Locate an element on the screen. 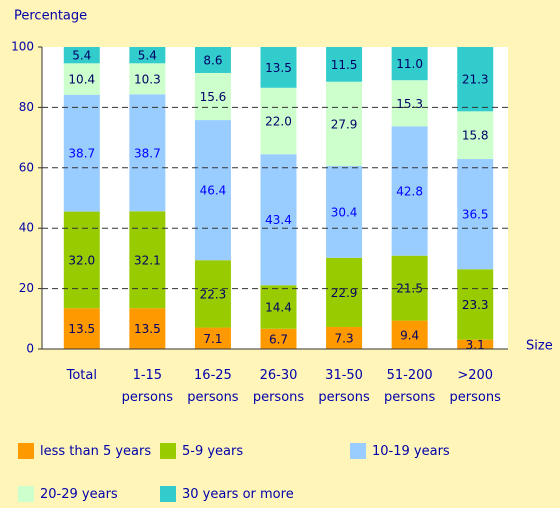 Image resolution: width=560 pixels, height=508 pixels. data-label: 15.6 is located at coordinates (213, 97).